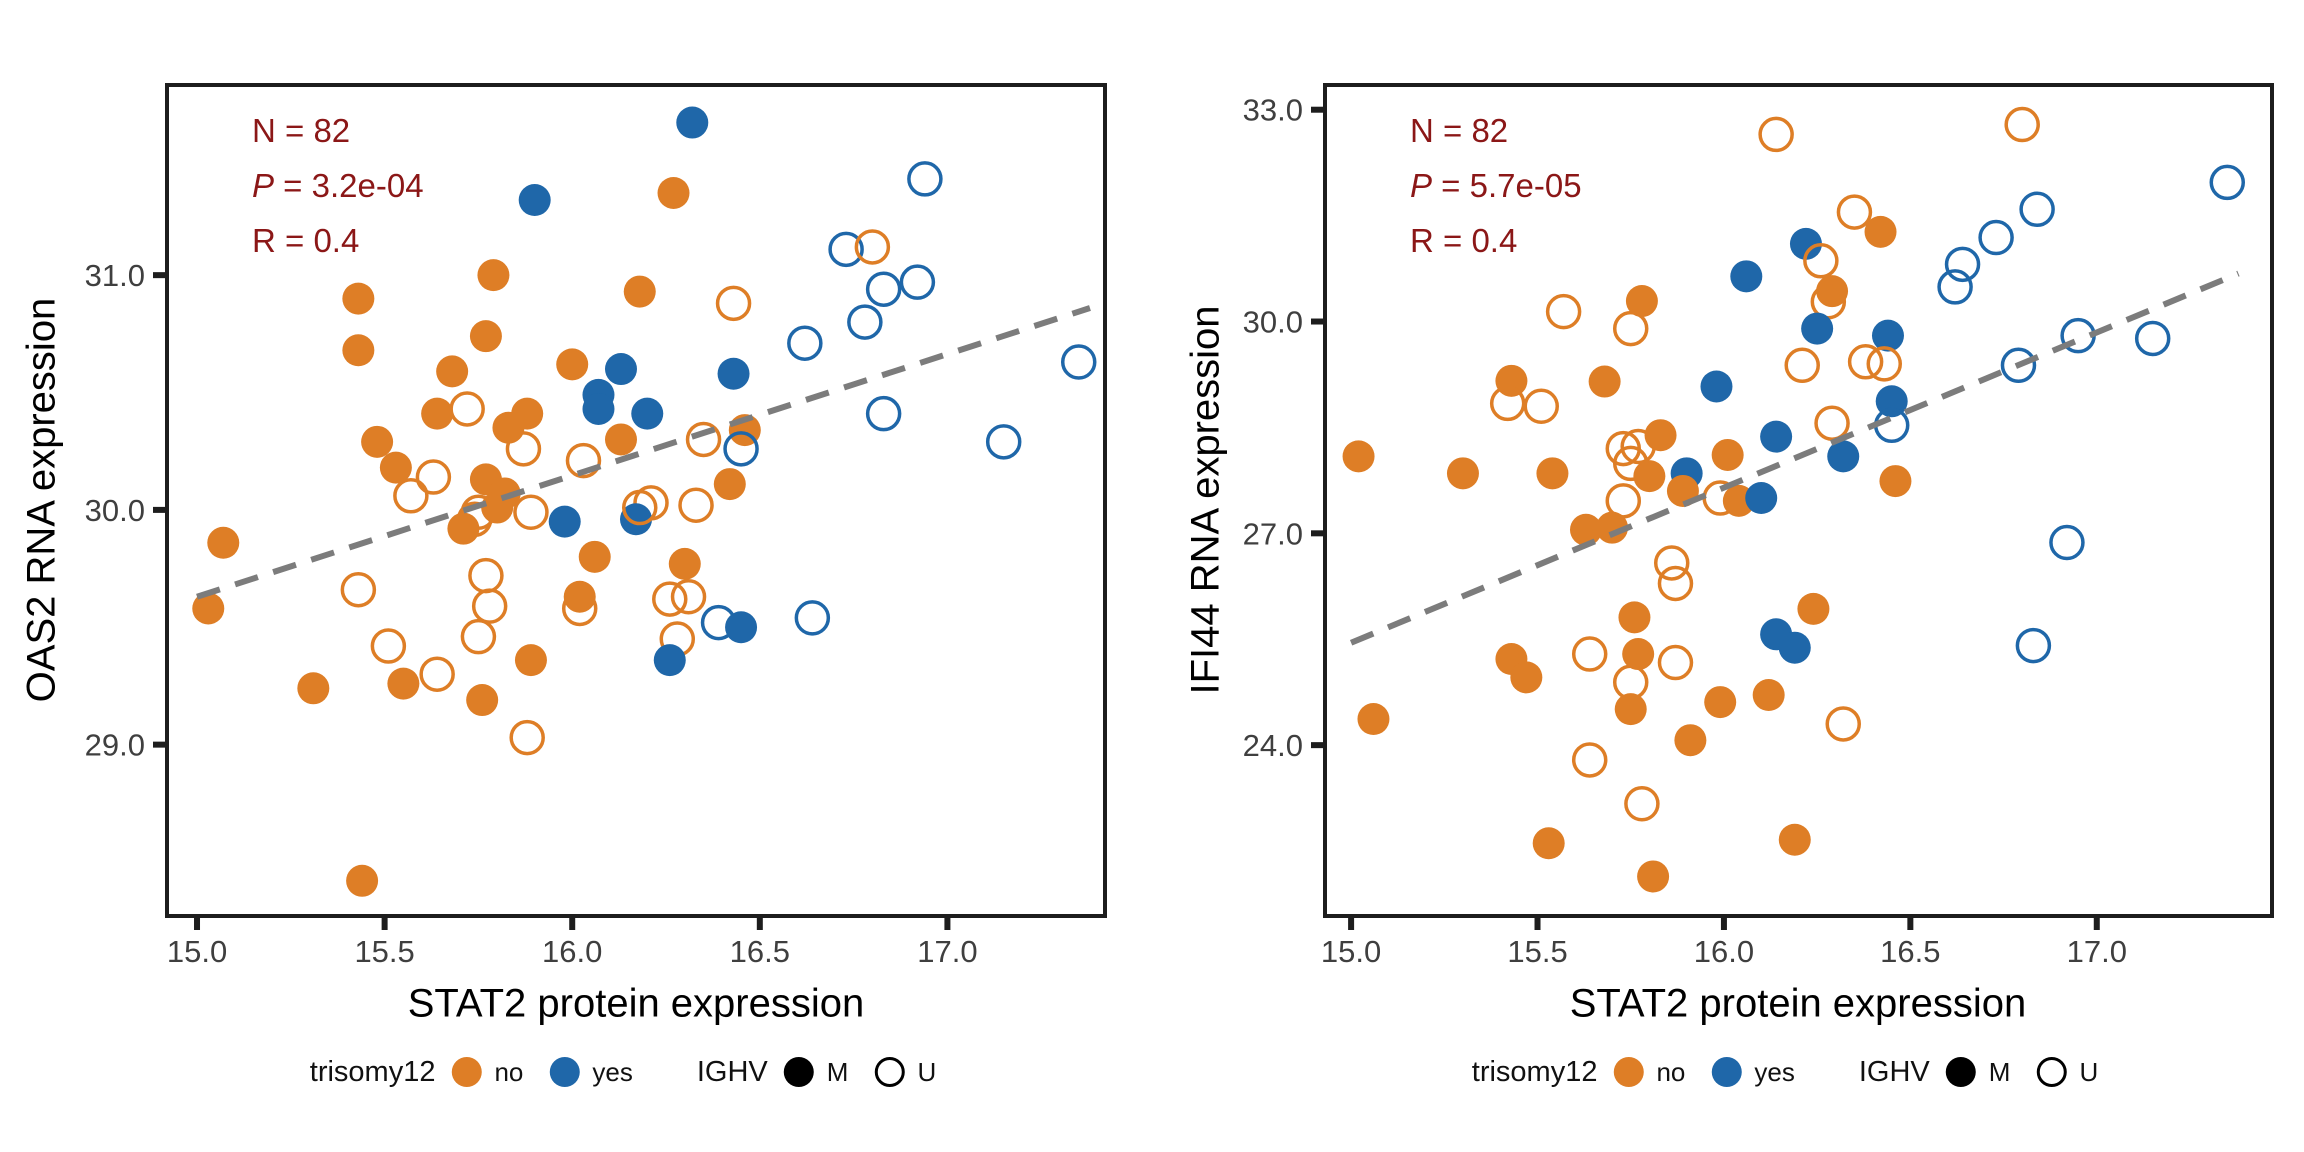 The image size is (2304, 1152). Describe the element at coordinates (115, 275) in the screenshot. I see `y-tick-label: 31.0` at that location.